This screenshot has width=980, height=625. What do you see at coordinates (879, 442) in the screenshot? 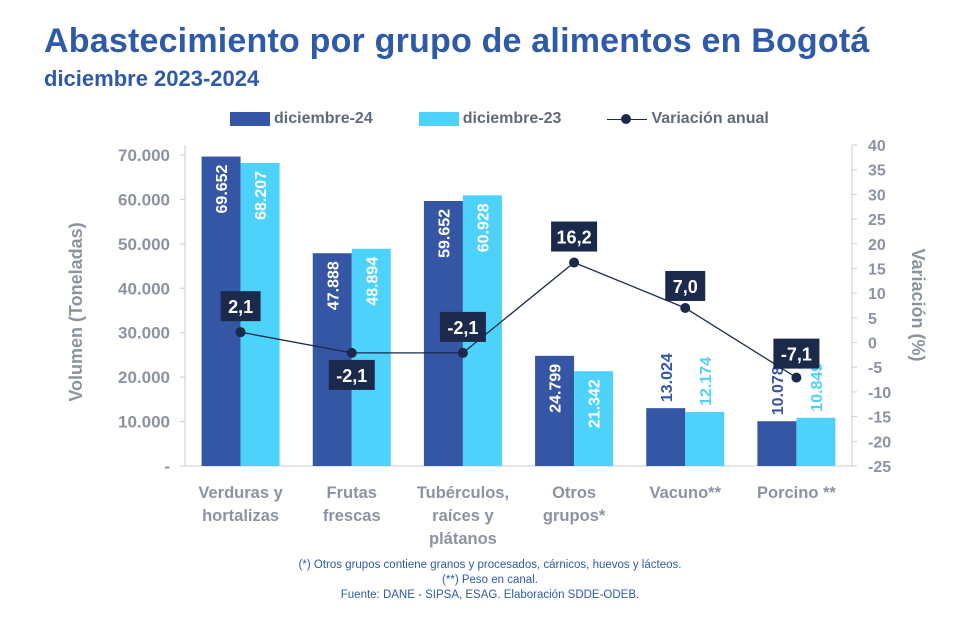
I see `y2-tick-label: -20` at bounding box center [879, 442].